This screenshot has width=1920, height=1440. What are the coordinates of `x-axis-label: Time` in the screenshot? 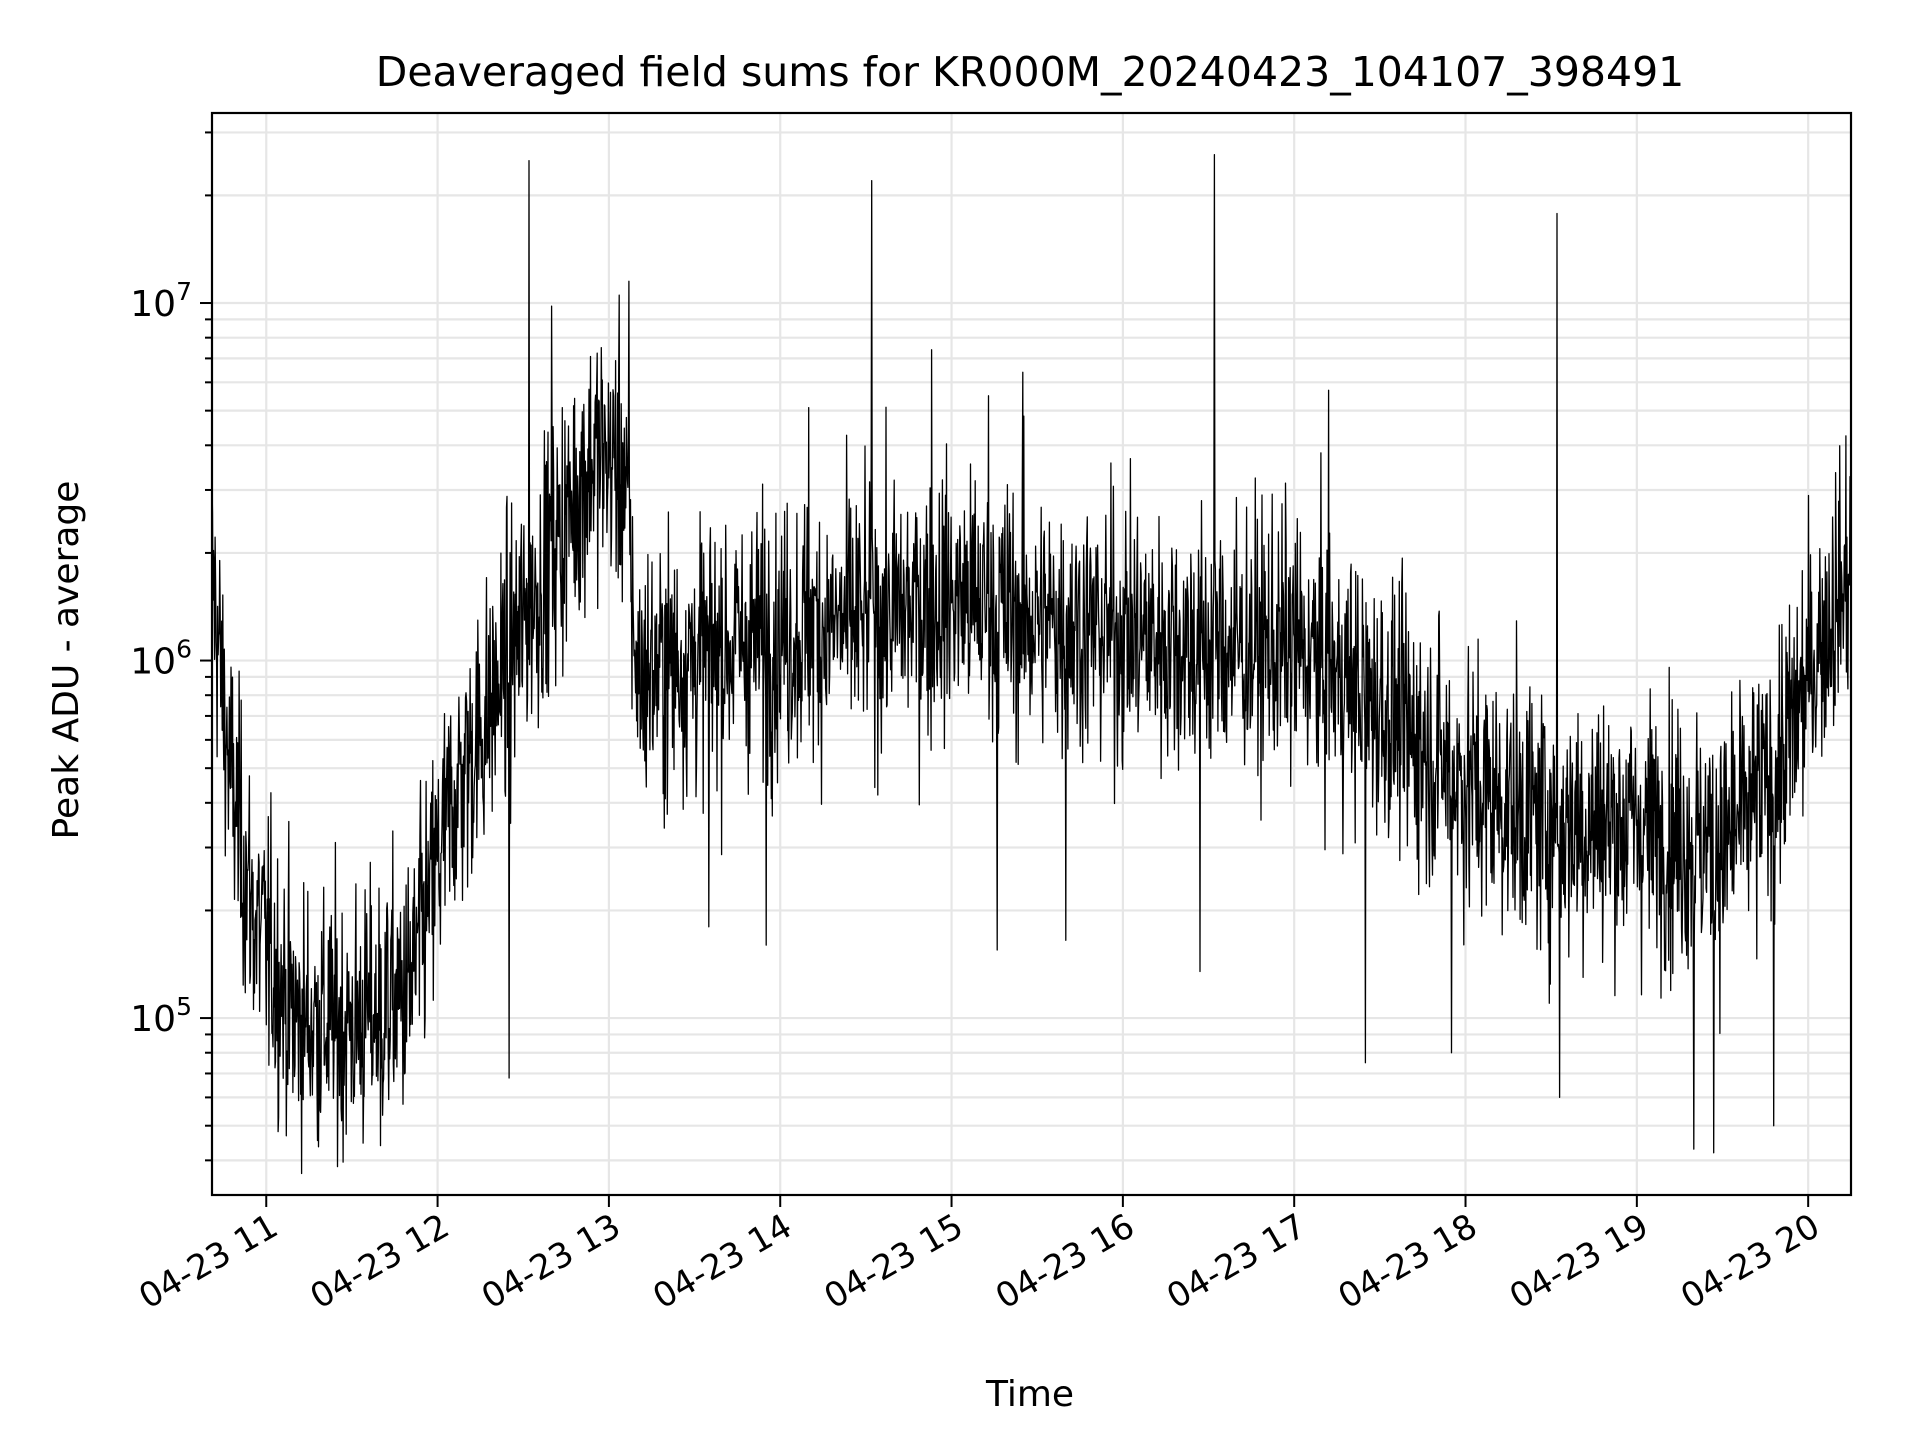 It's located at (1029, 1394).